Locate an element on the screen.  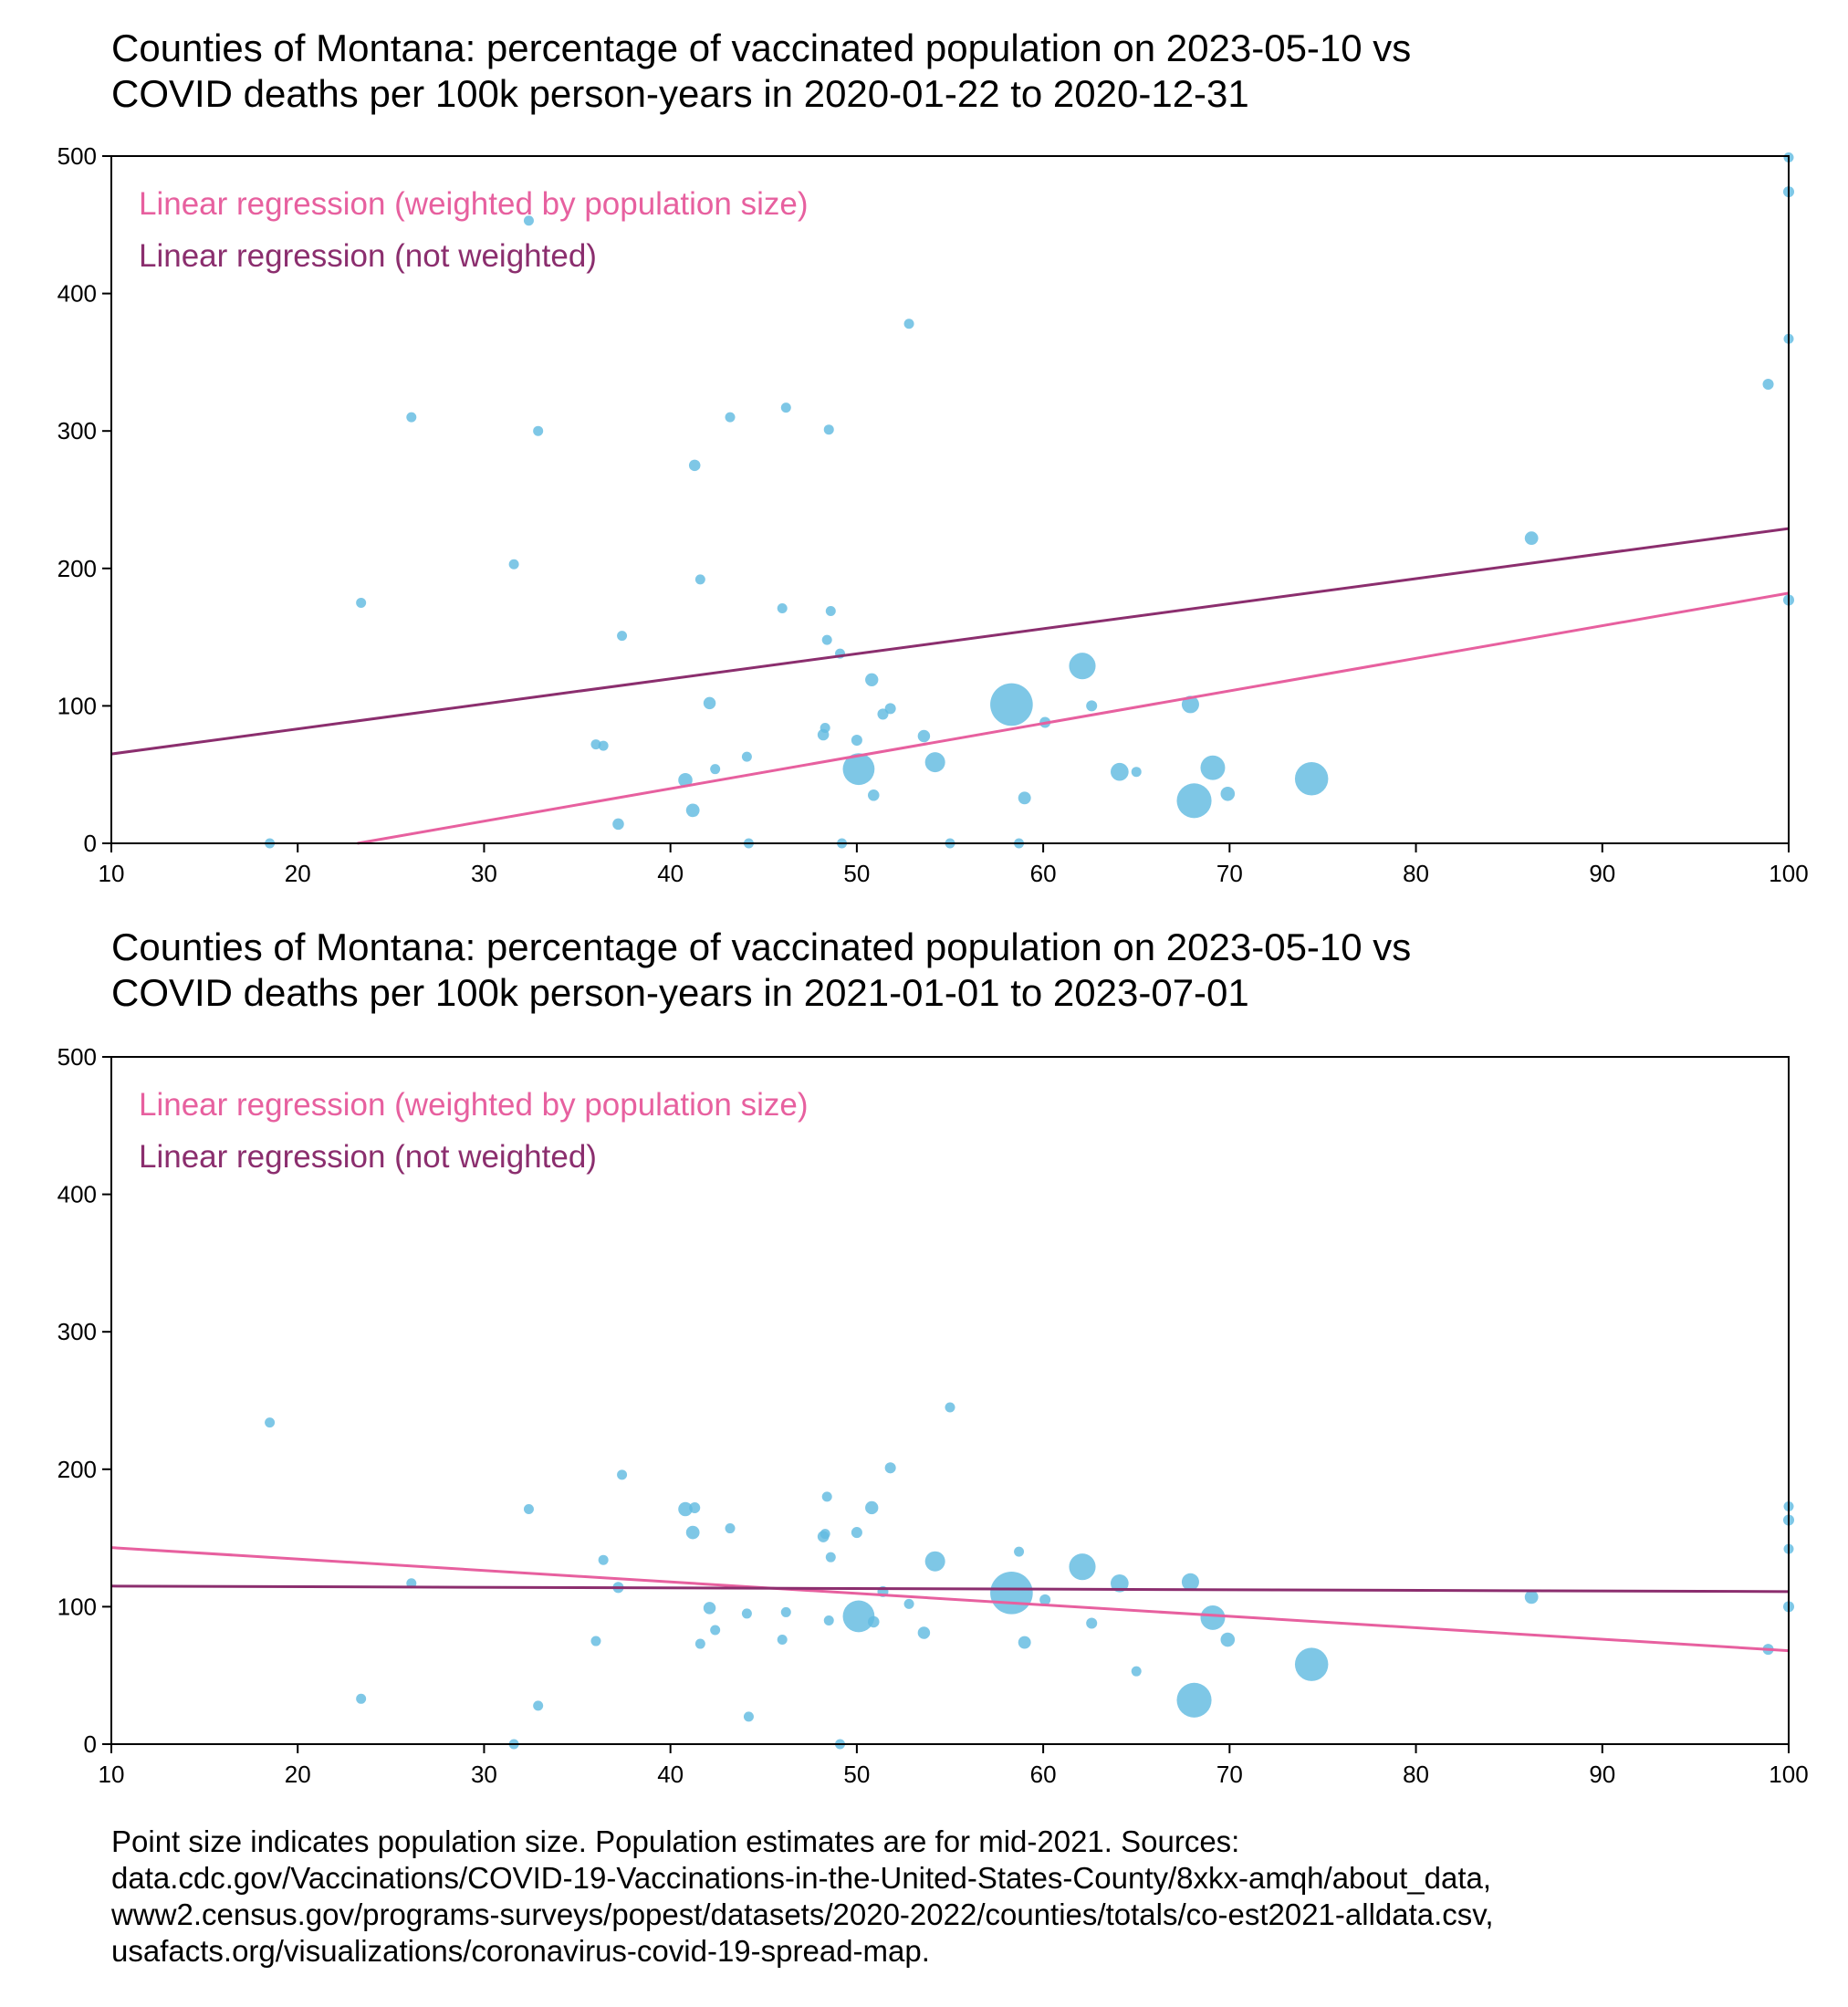
regression-line-weighted is located at coordinates (1073, 718).